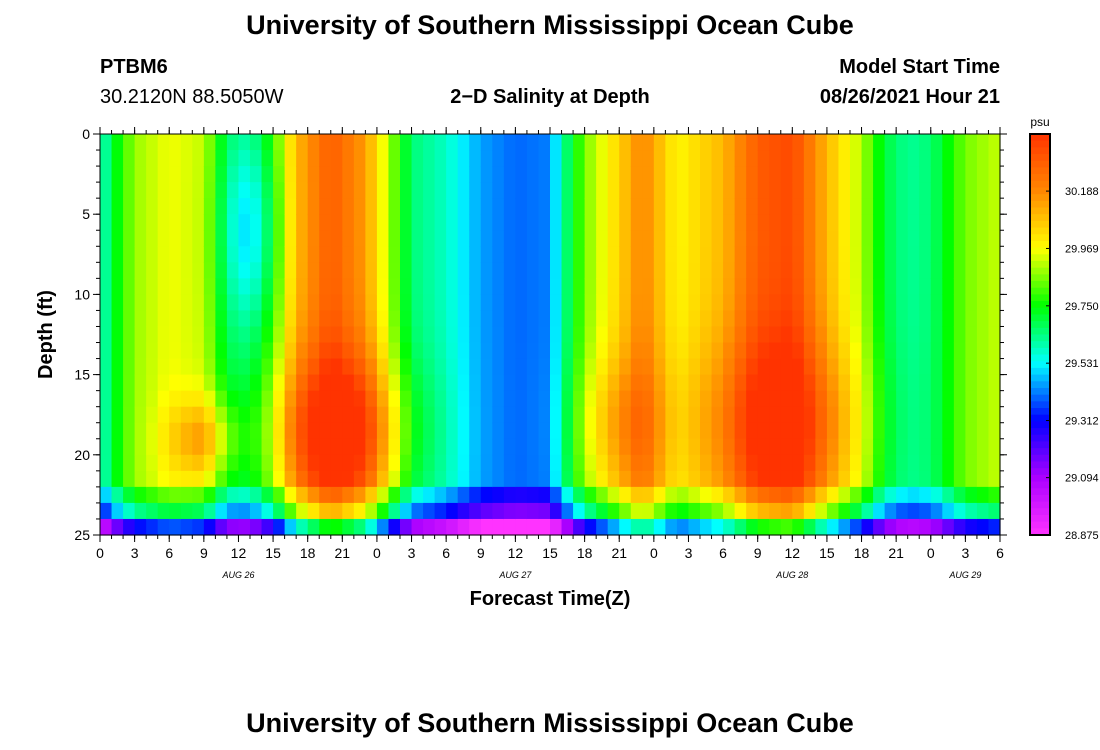  What do you see at coordinates (1082, 192) in the screenshot?
I see `colorbar-tick-label: 30.188` at bounding box center [1082, 192].